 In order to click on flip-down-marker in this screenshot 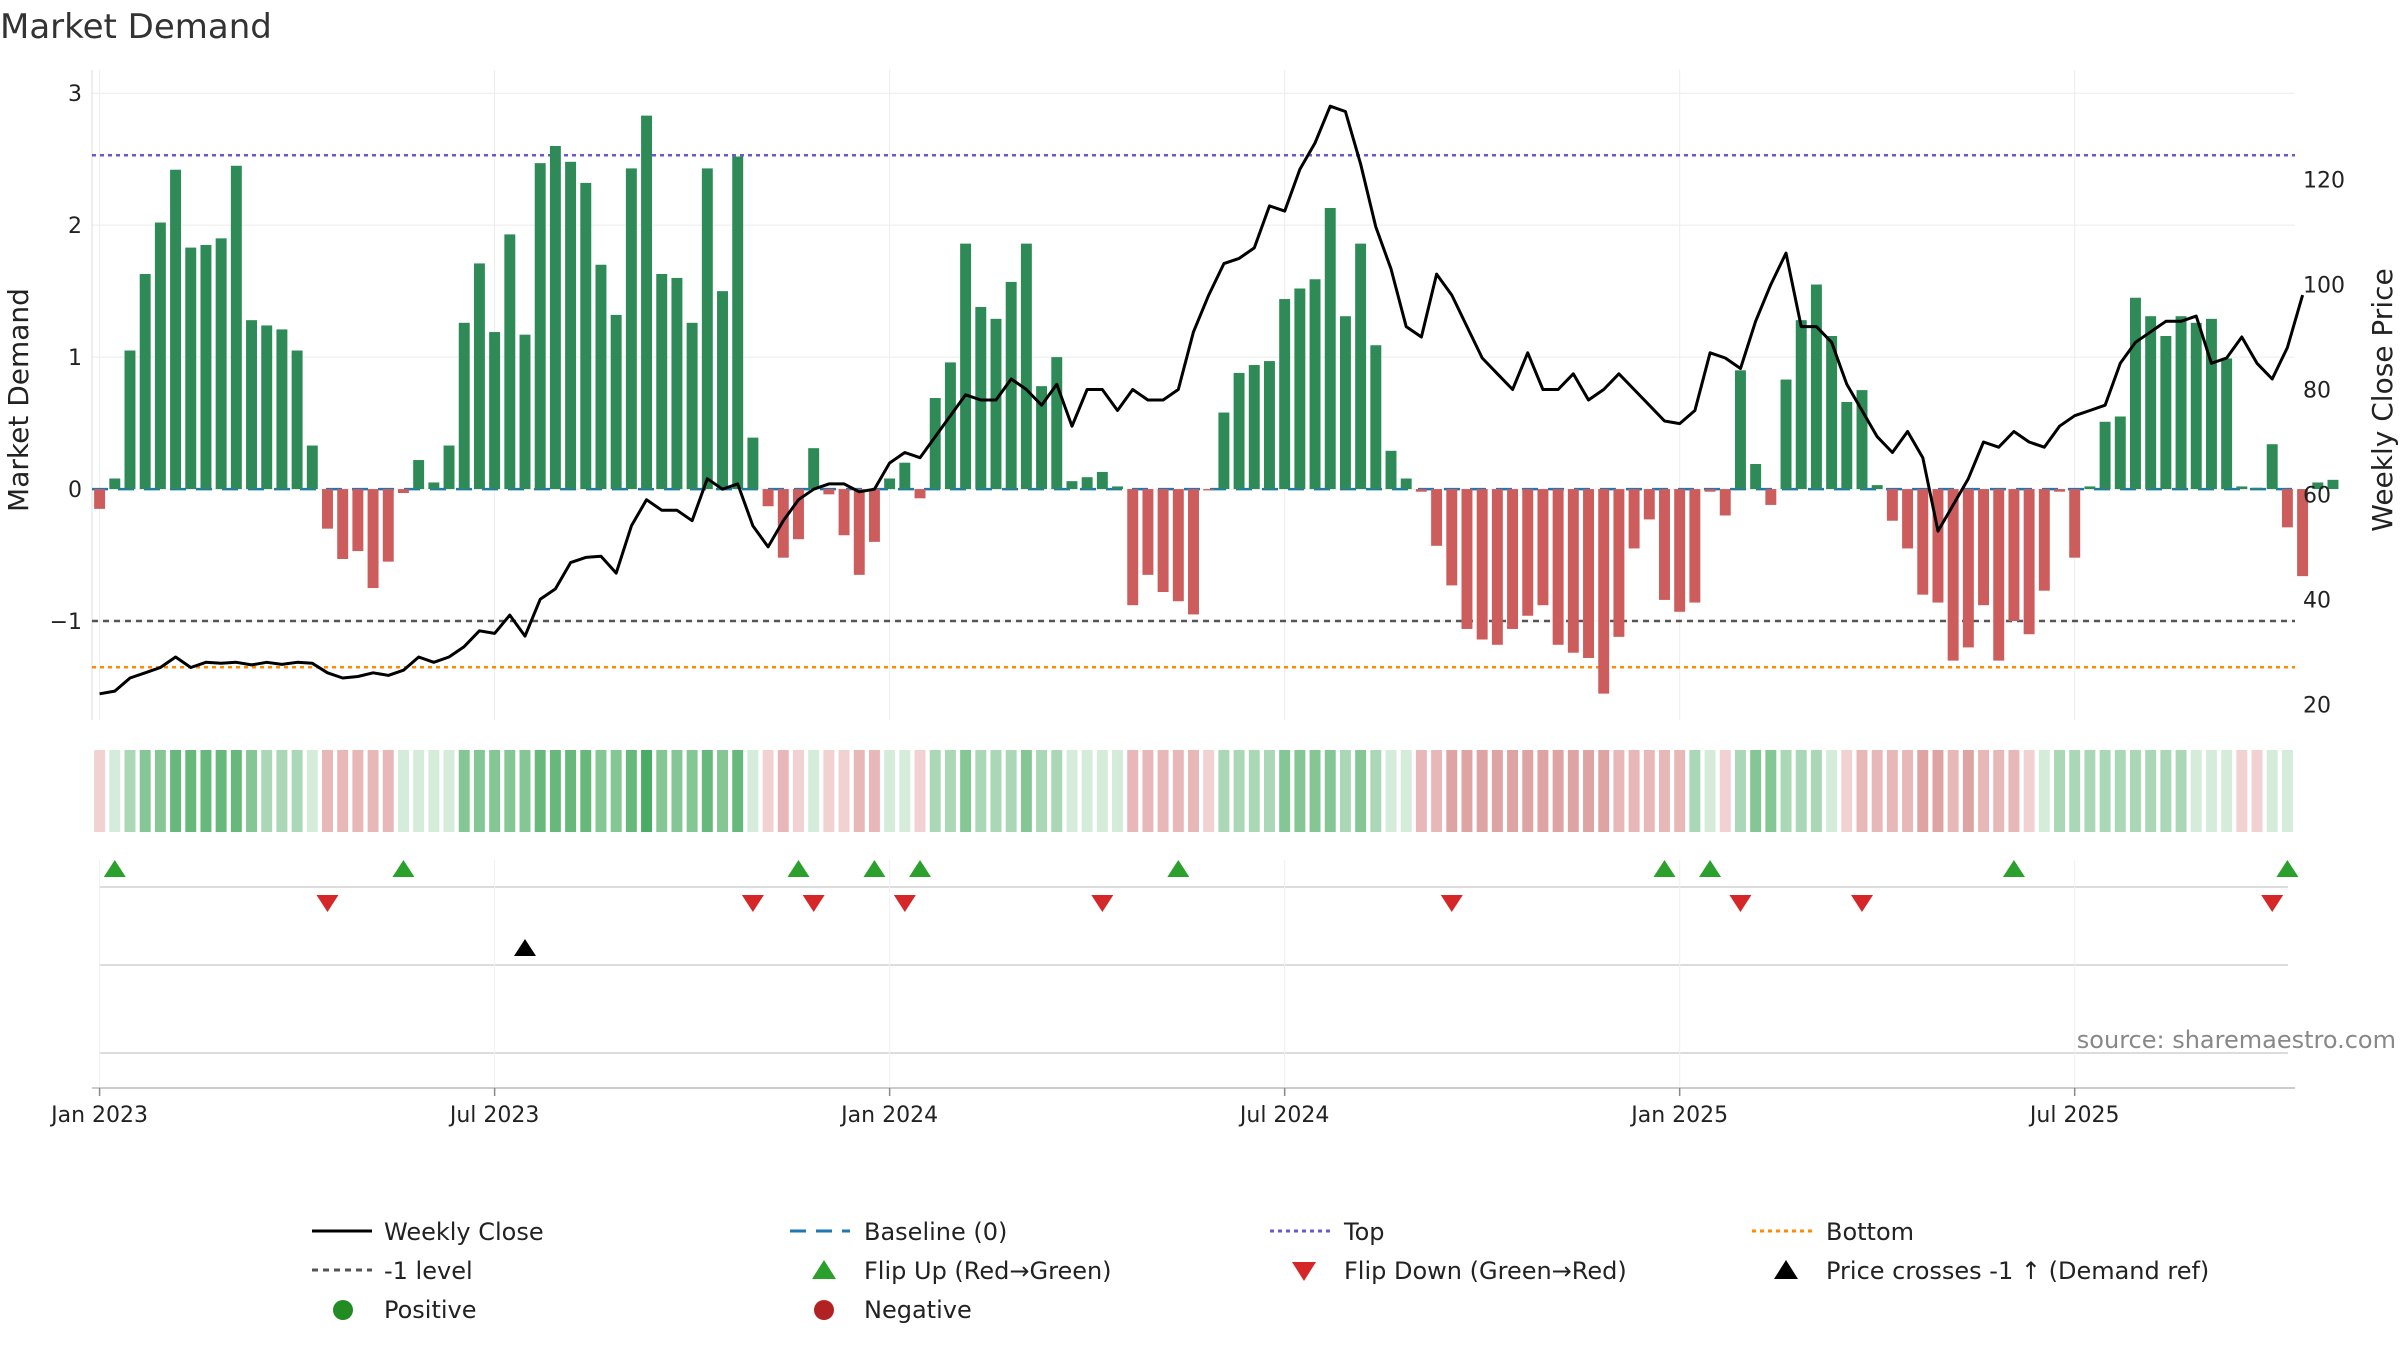, I will do `click(904, 903)`.